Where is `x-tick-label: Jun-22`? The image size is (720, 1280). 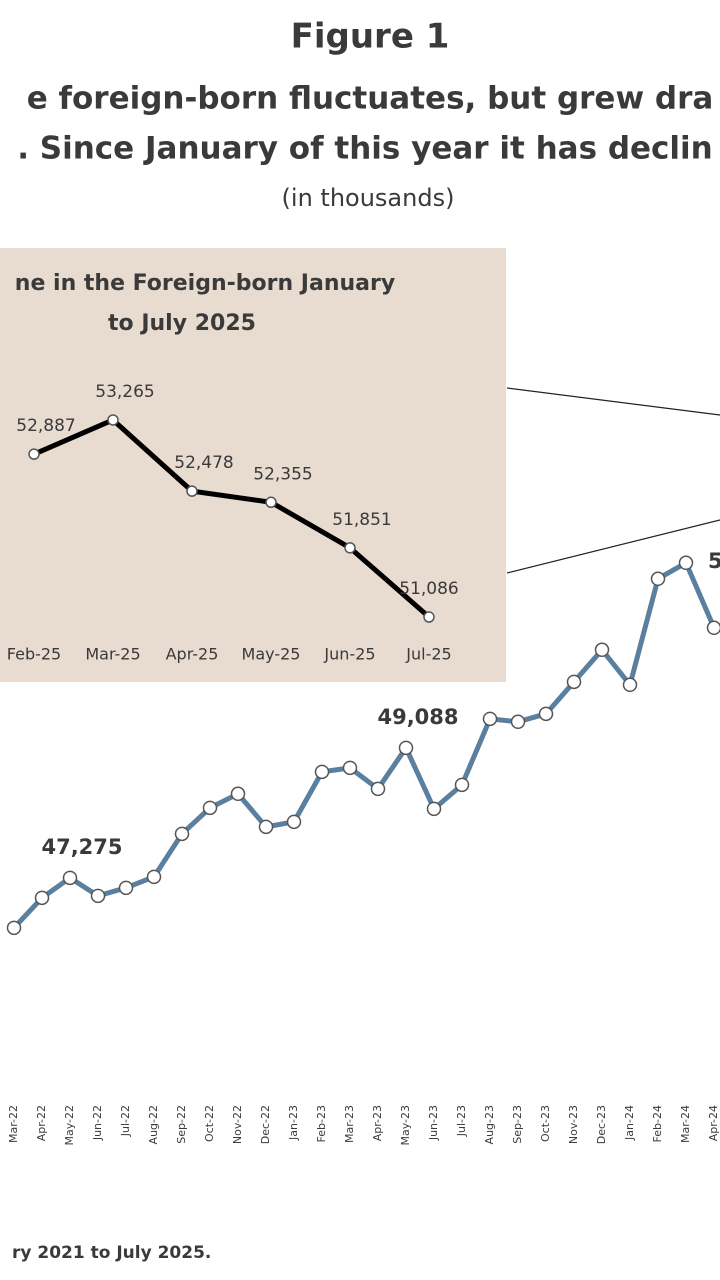 x-tick-label: Jun-22 is located at coordinates (97, 1123).